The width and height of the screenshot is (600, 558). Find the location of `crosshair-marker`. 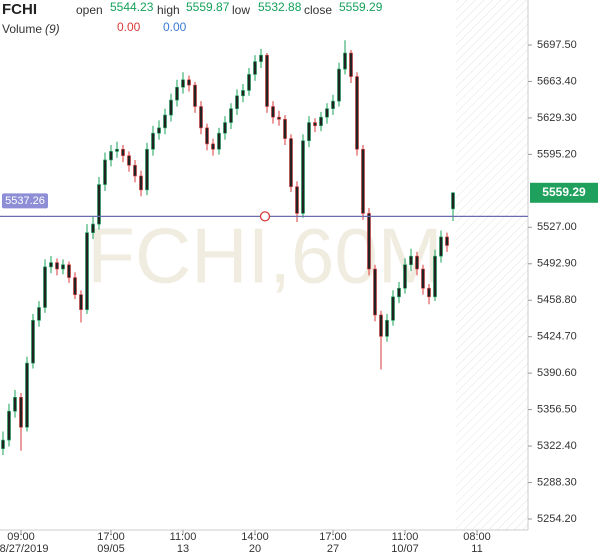

crosshair-marker is located at coordinates (265, 216).